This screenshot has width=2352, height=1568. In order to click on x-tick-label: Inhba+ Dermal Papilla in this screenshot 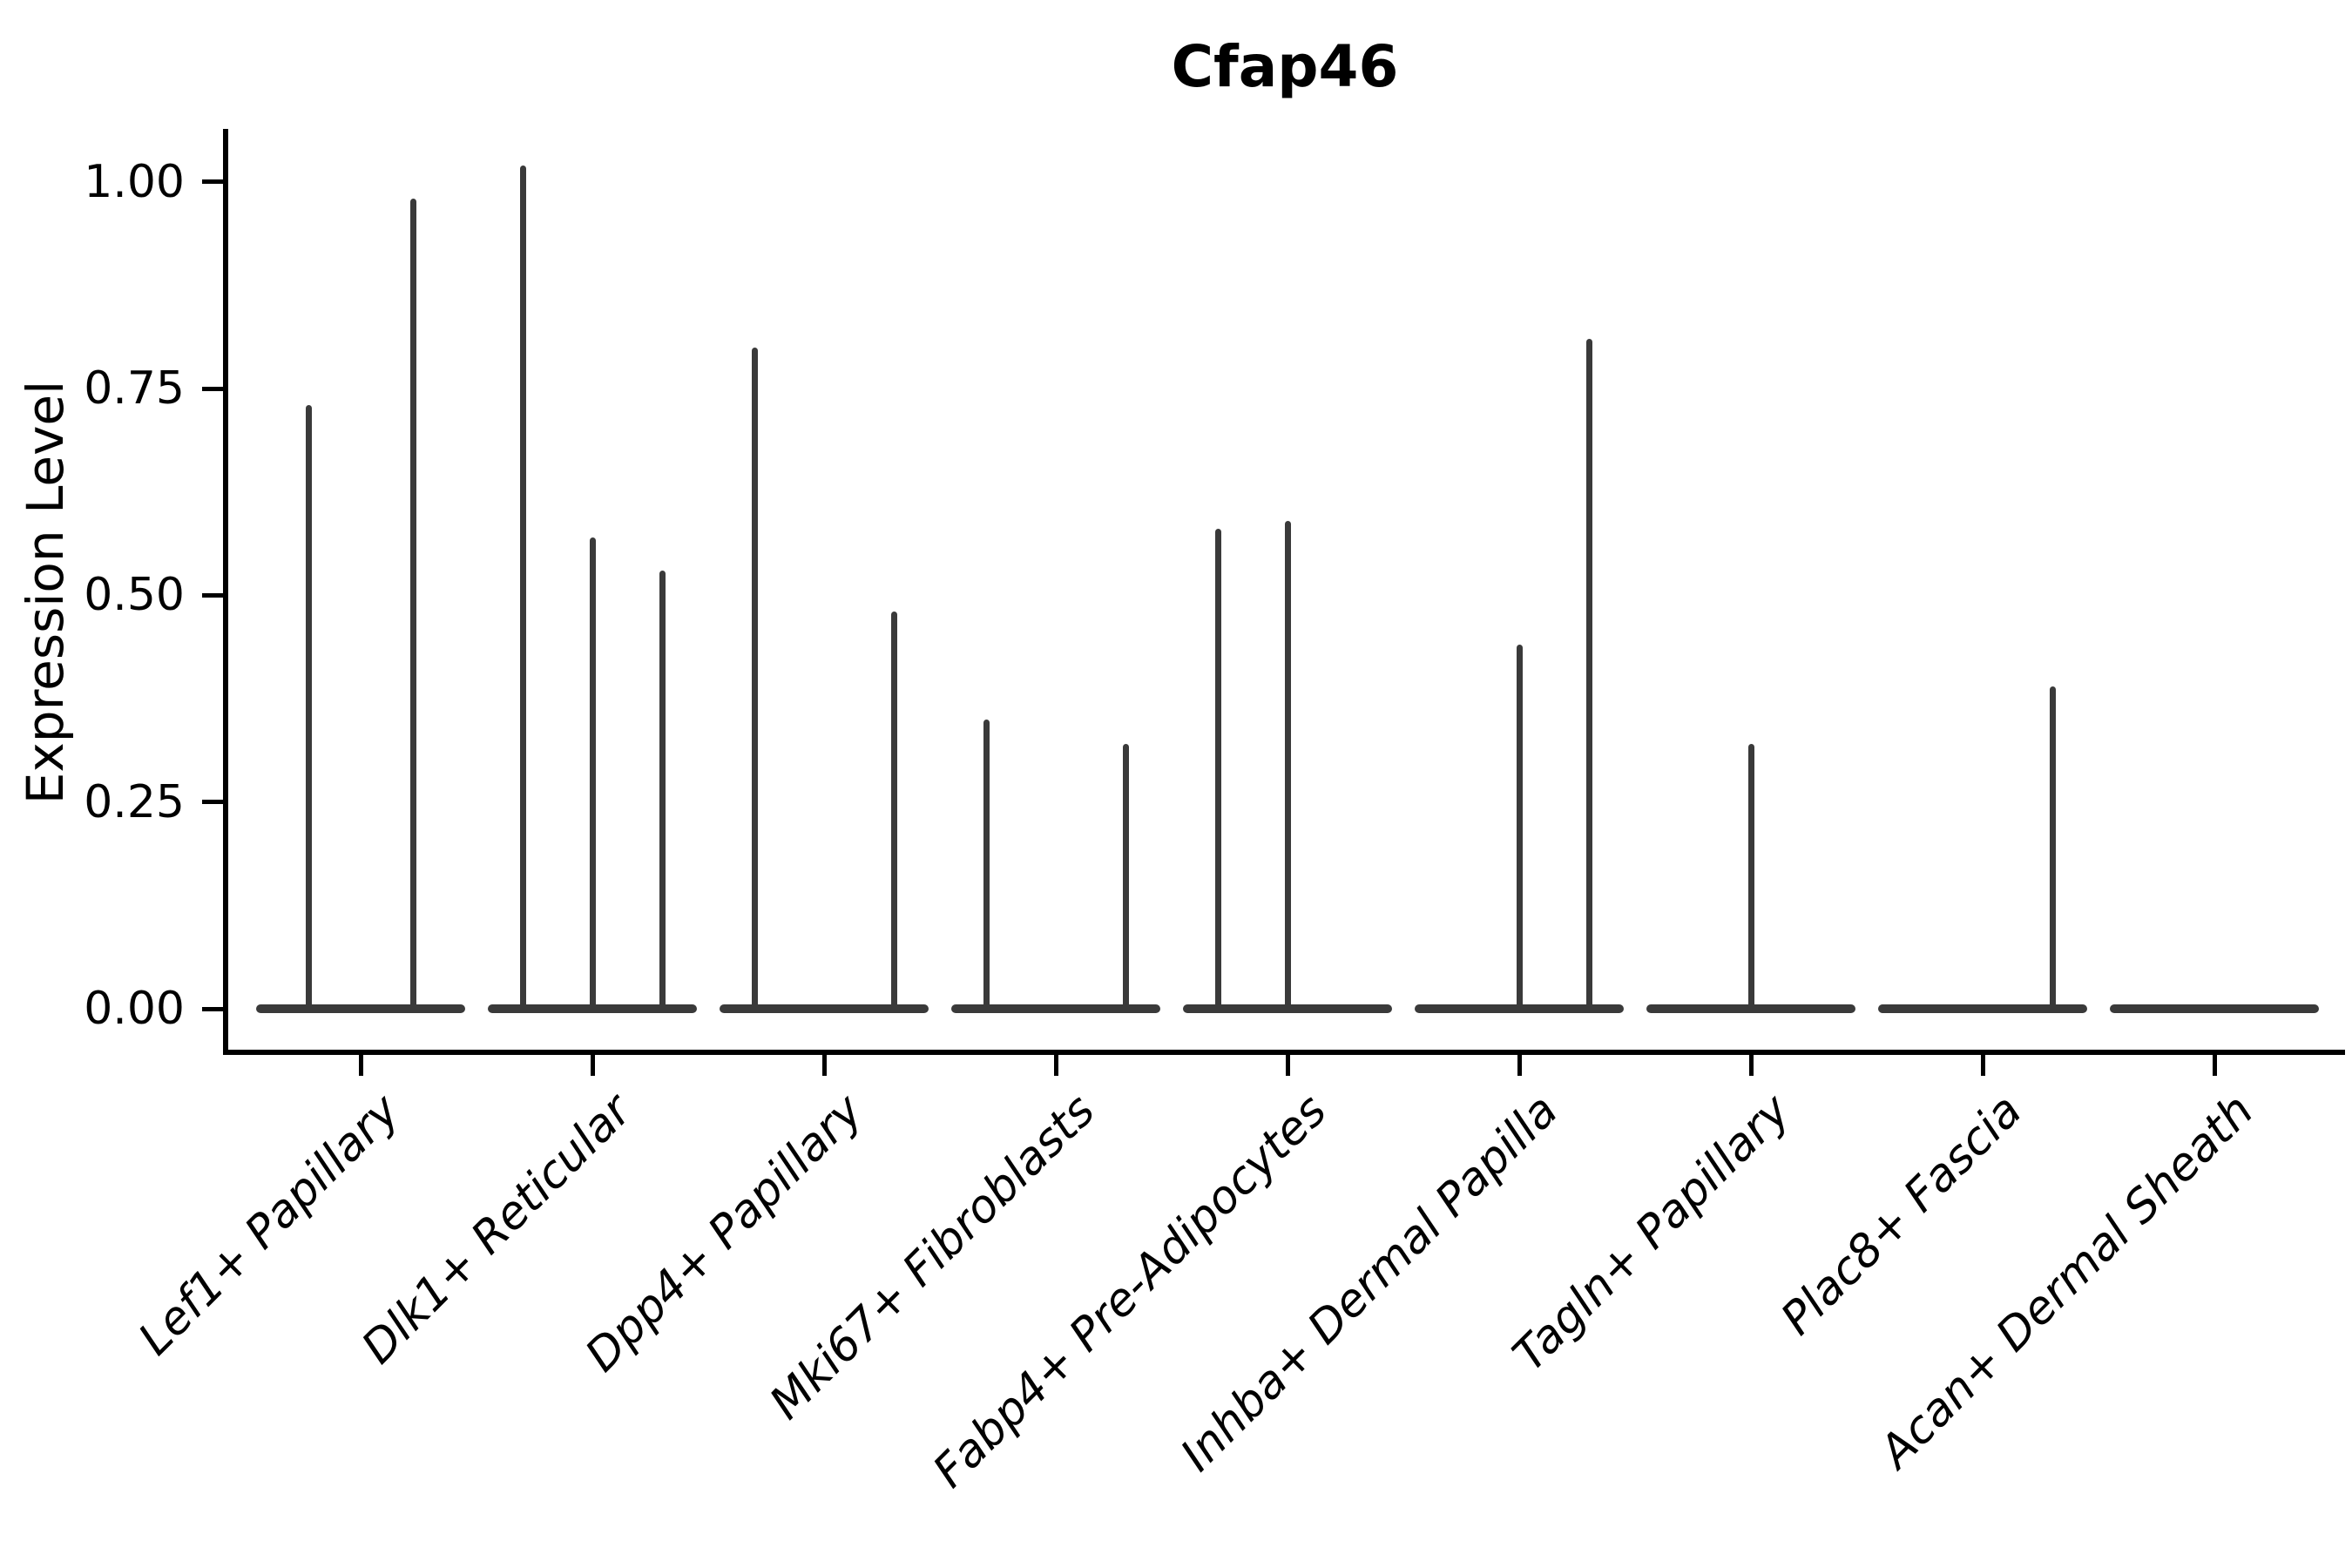, I will do `click(1370, 1283)`.